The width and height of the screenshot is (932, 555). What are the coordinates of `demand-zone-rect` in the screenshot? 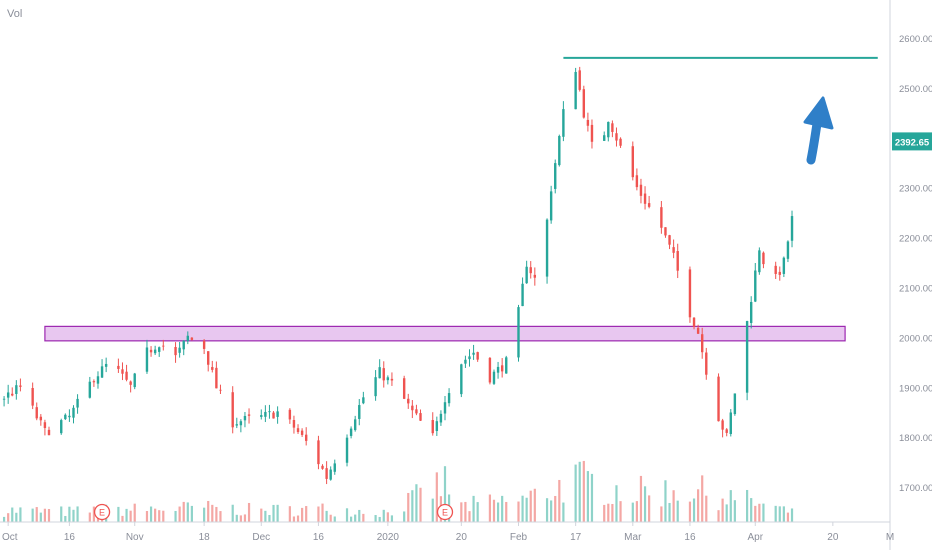 It's located at (445, 333).